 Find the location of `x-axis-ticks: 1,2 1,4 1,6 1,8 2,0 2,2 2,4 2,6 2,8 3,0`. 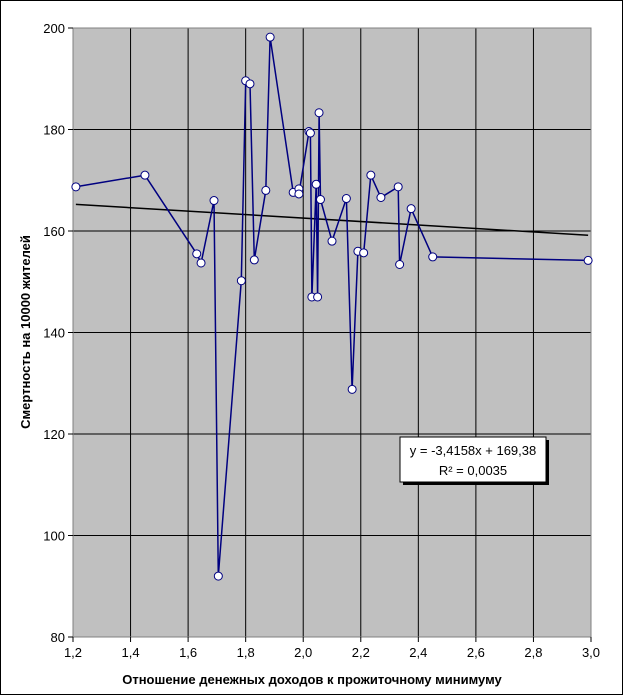

x-axis-ticks: 1,2 1,4 1,6 1,8 2,0 2,2 2,4 2,6 2,8 3,0 is located at coordinates (332, 648).